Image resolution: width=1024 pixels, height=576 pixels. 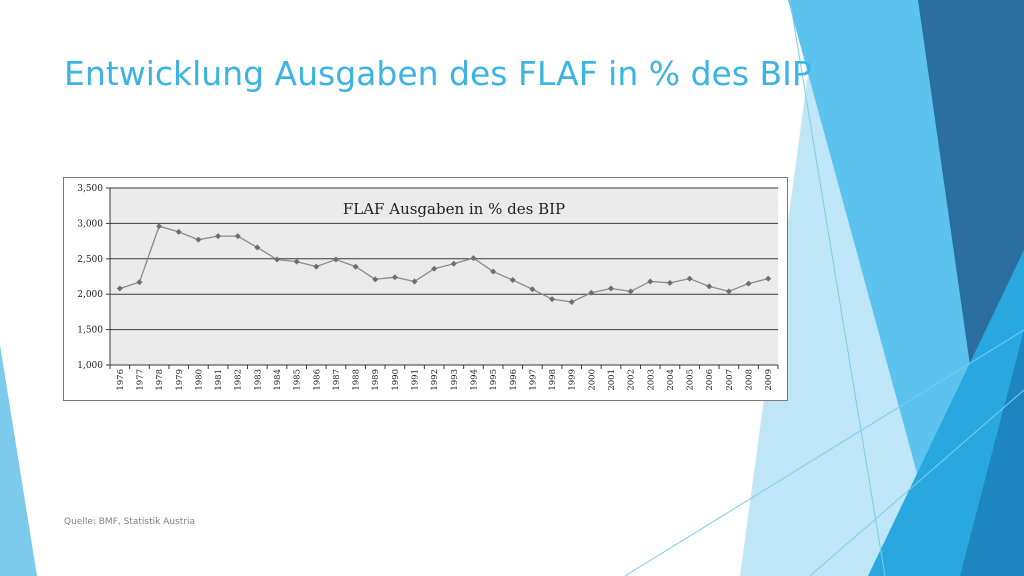 I want to click on x-tick-label: 1992, so click(x=435, y=380).